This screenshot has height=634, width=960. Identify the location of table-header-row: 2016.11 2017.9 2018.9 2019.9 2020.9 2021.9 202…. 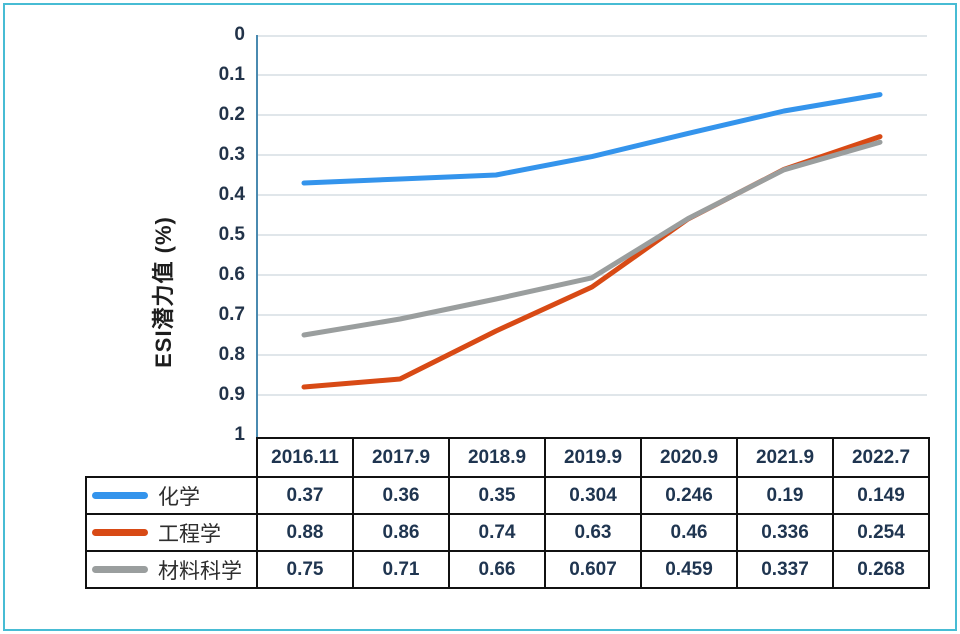
(508, 457).